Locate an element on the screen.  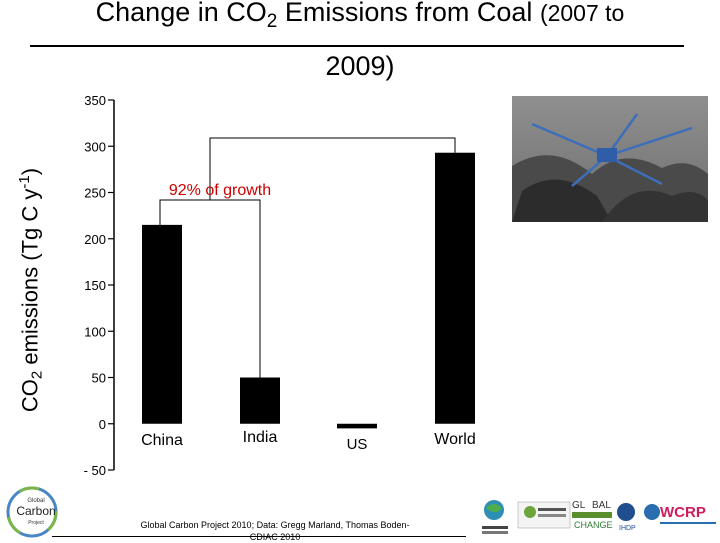
y-tick-label: 50 is located at coordinates (99, 378).